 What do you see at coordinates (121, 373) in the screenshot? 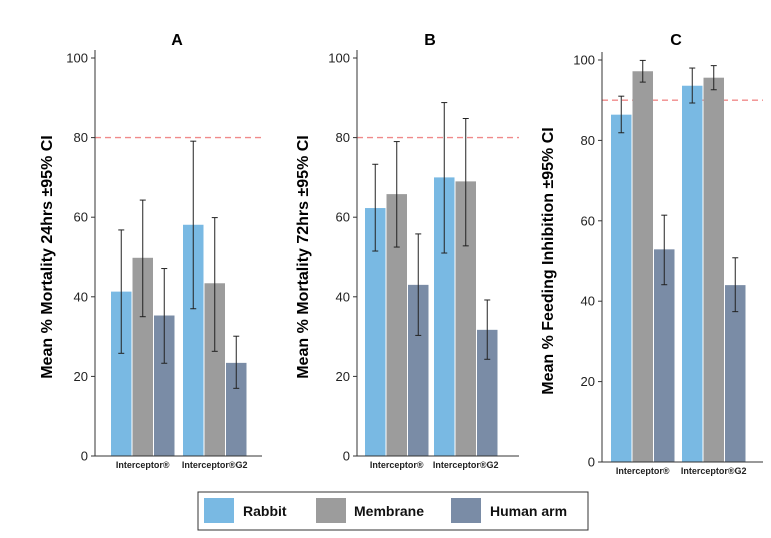
I see `bar-a-interceptor-rabbit` at bounding box center [121, 373].